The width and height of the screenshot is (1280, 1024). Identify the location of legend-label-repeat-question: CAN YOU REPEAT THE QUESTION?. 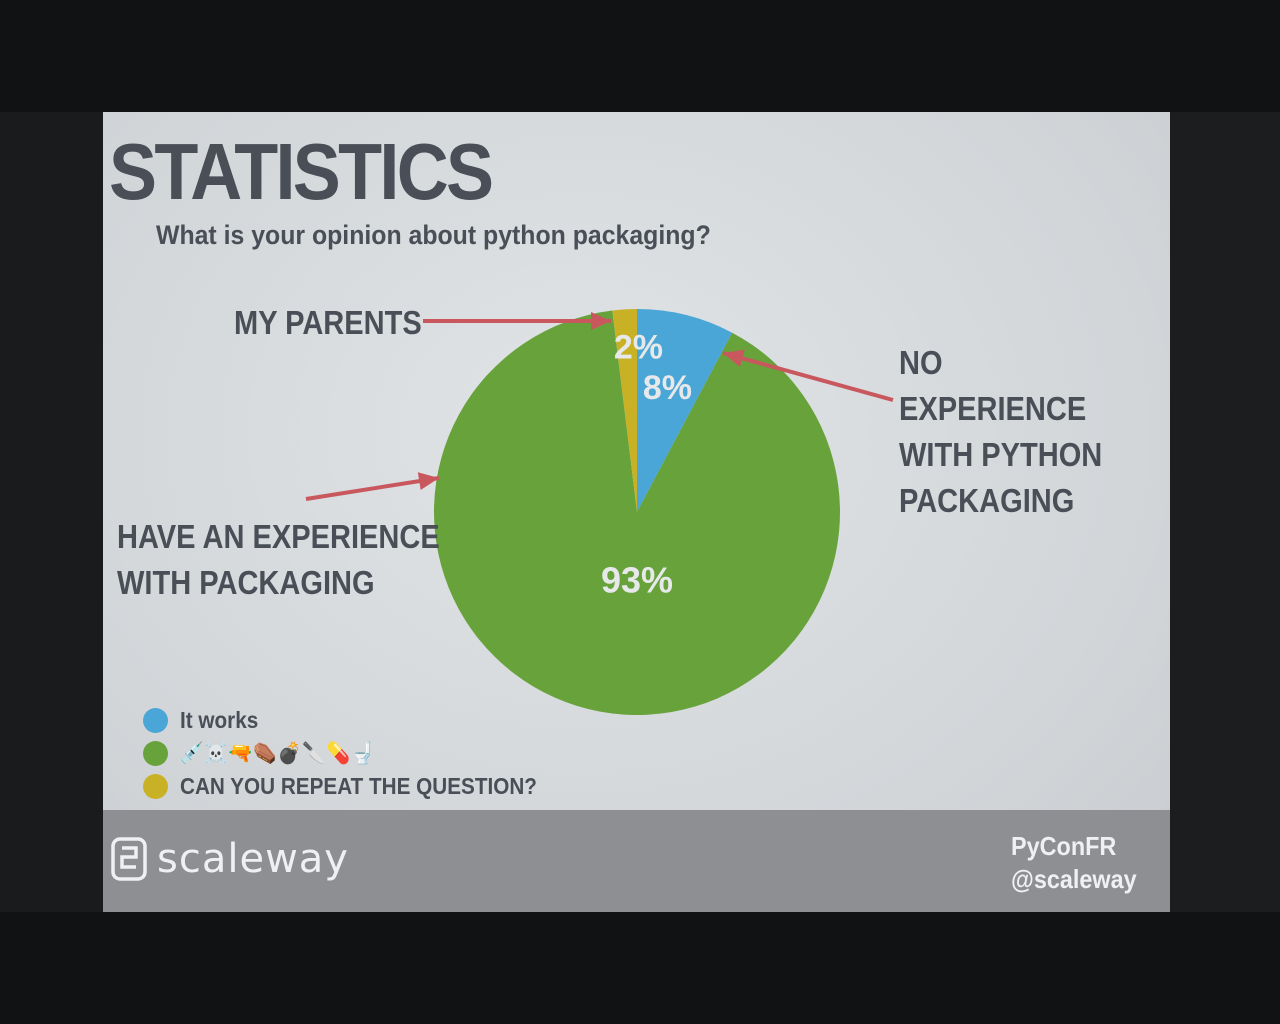
(358, 786).